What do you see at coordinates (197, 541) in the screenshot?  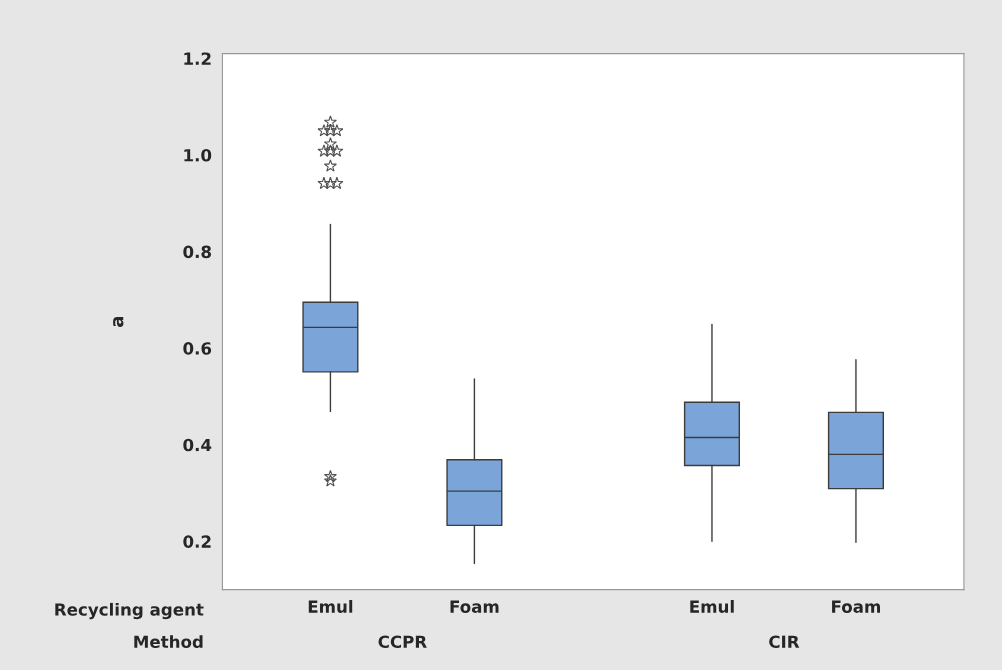 I see `y-tick-label: 0.2` at bounding box center [197, 541].